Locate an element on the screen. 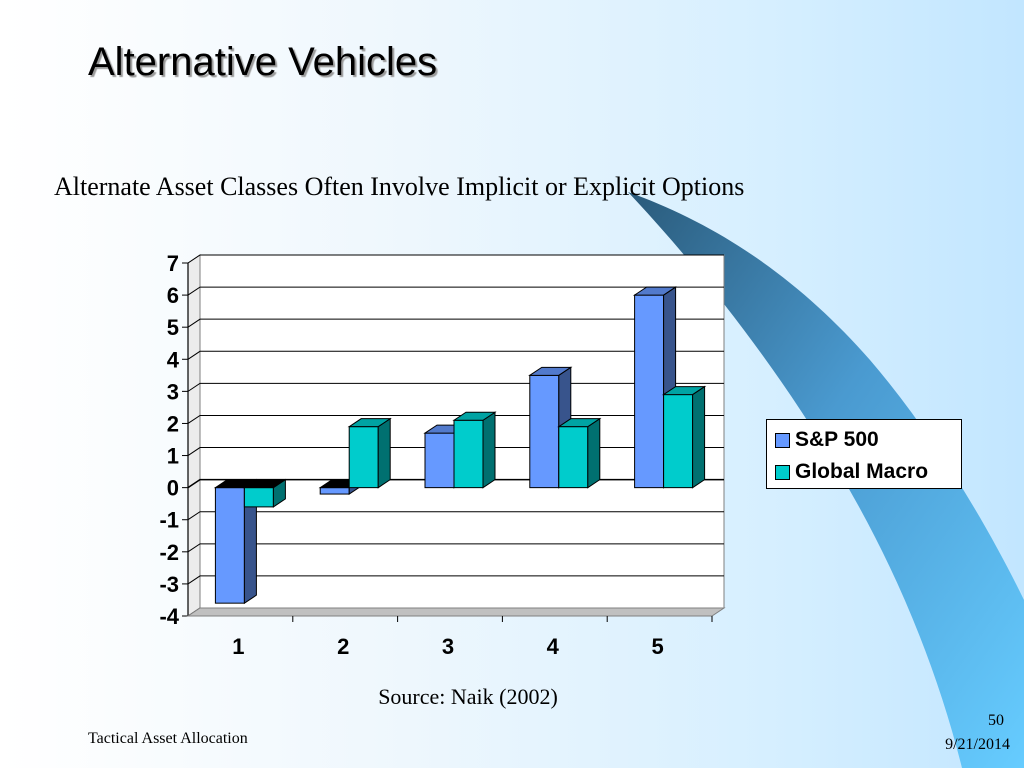  slide-date: 9/21/2014 is located at coordinates (977, 744).